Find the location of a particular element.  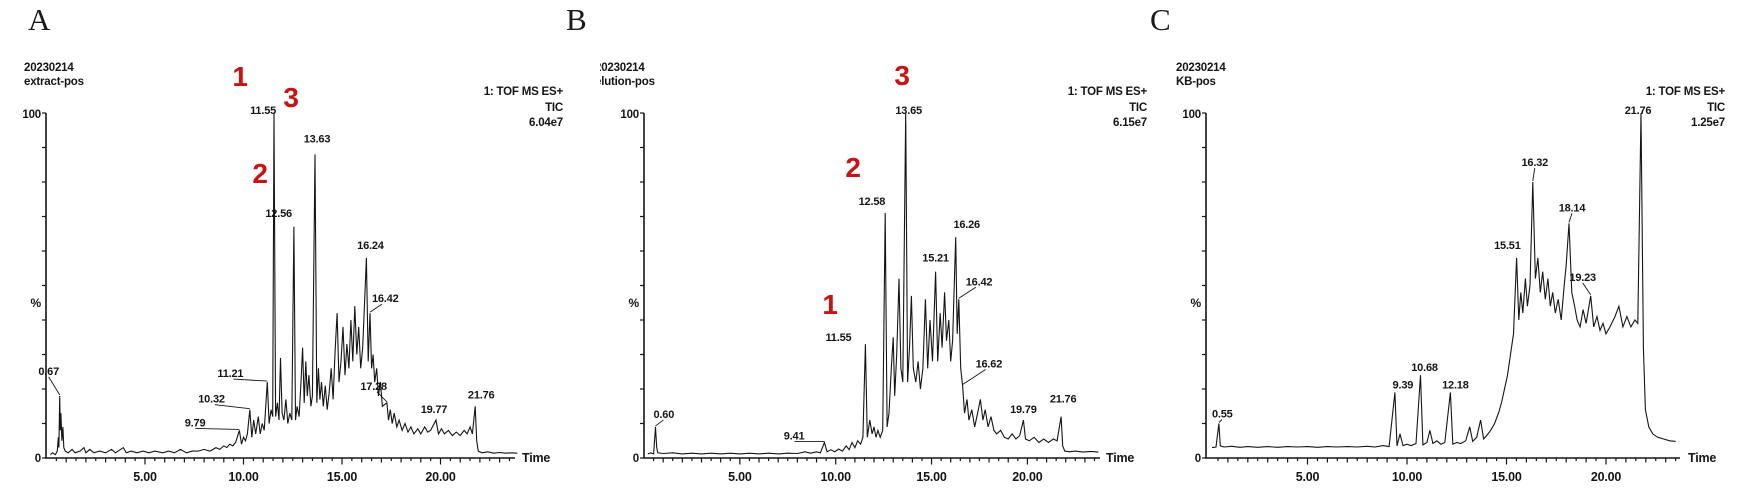

peak-label: 15.21 is located at coordinates (935, 259).